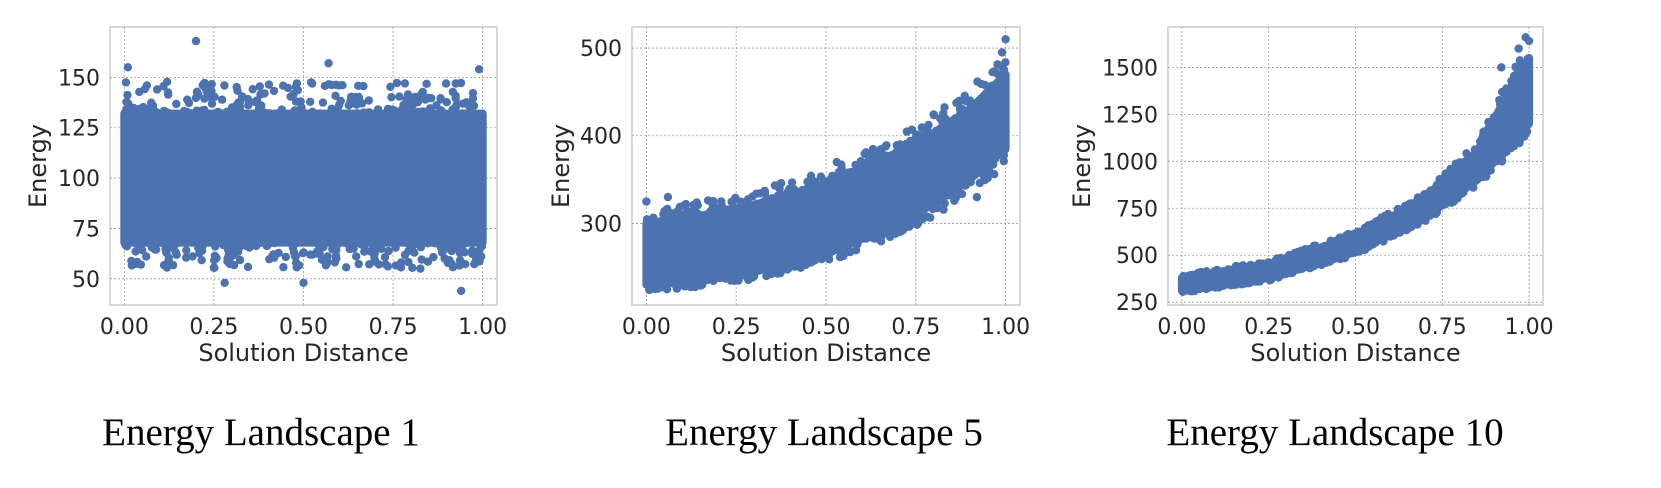 The width and height of the screenshot is (1661, 488). What do you see at coordinates (601, 137) in the screenshot?
I see `y-tick-label: 400` at bounding box center [601, 137].